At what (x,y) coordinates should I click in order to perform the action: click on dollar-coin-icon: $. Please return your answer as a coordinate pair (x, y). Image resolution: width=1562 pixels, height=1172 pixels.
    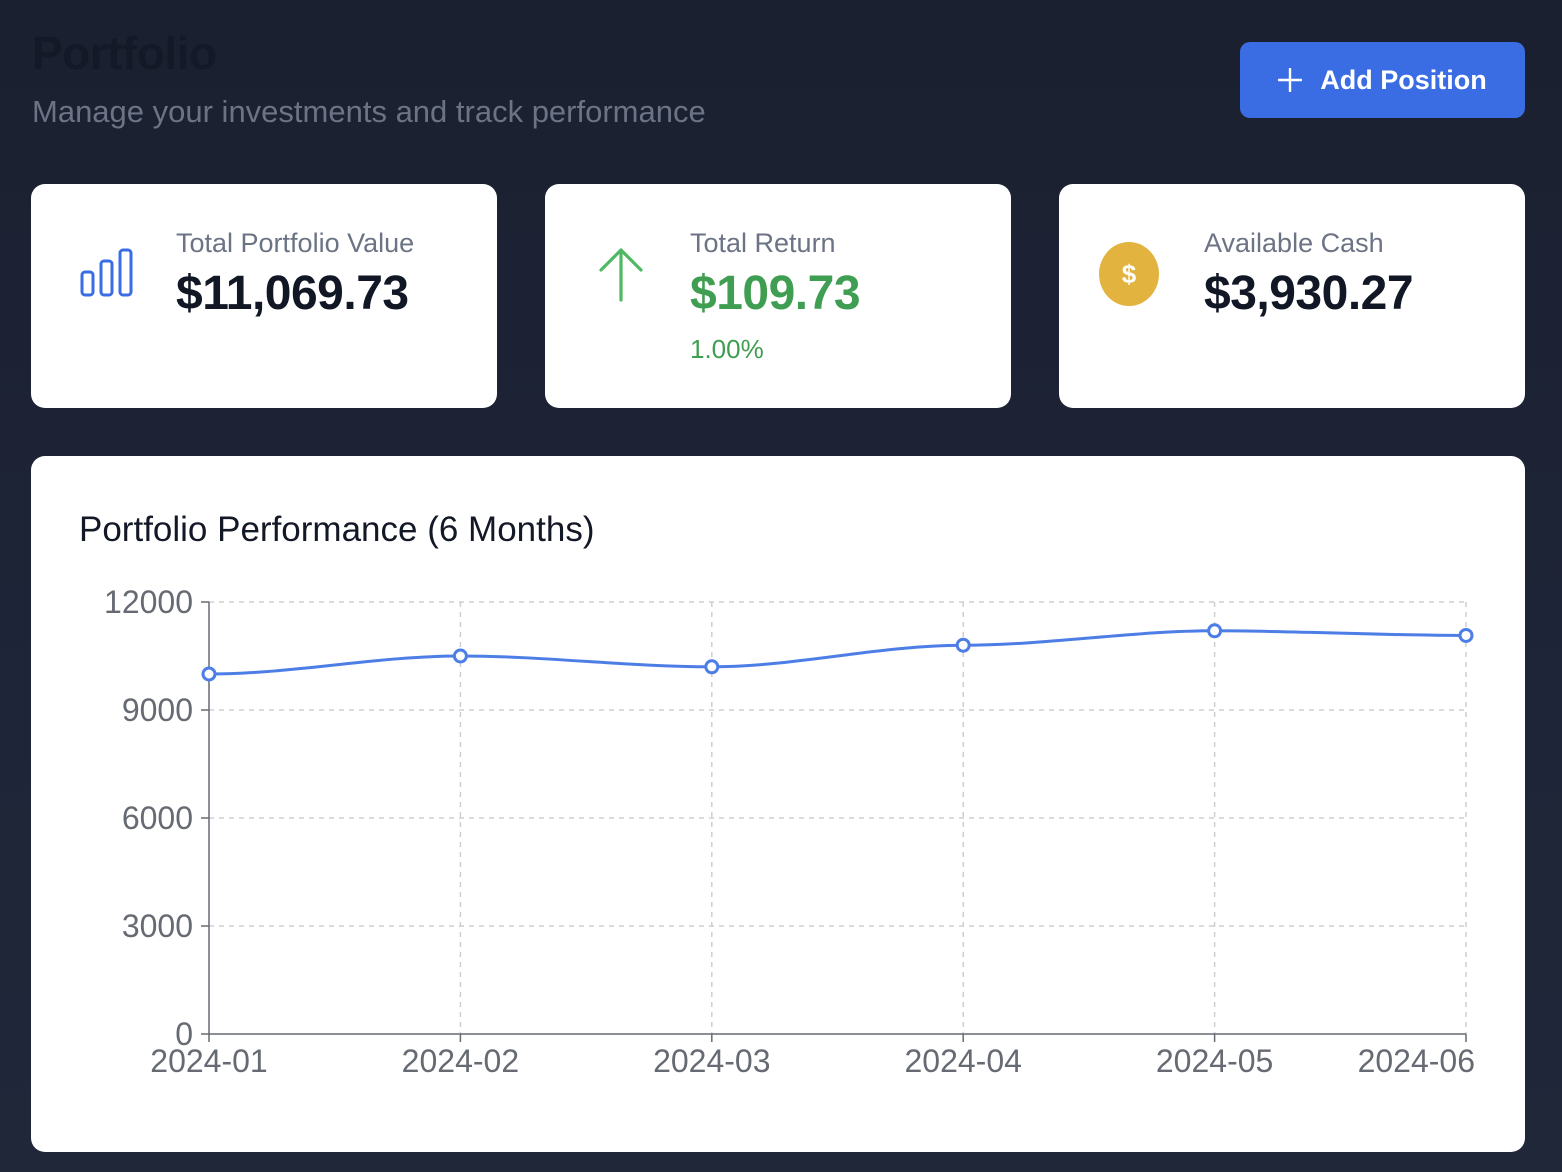
    Looking at the image, I should click on (1129, 274).